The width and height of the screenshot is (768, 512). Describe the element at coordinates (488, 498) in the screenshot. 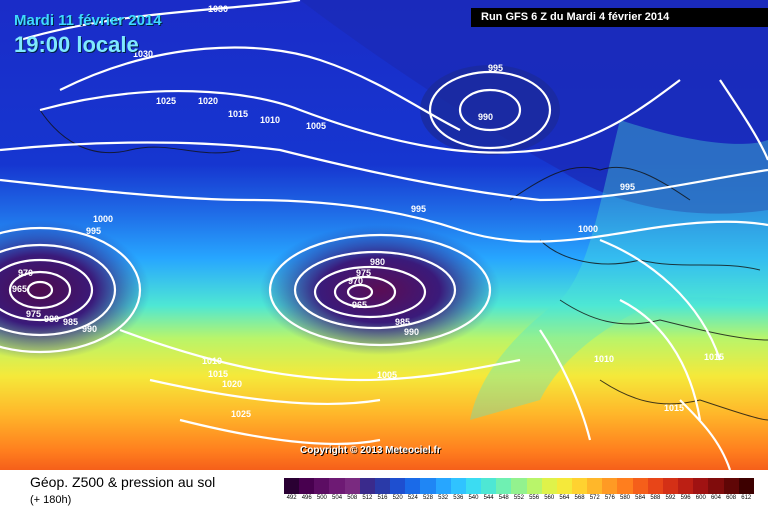

I see `legend-label: 544` at that location.